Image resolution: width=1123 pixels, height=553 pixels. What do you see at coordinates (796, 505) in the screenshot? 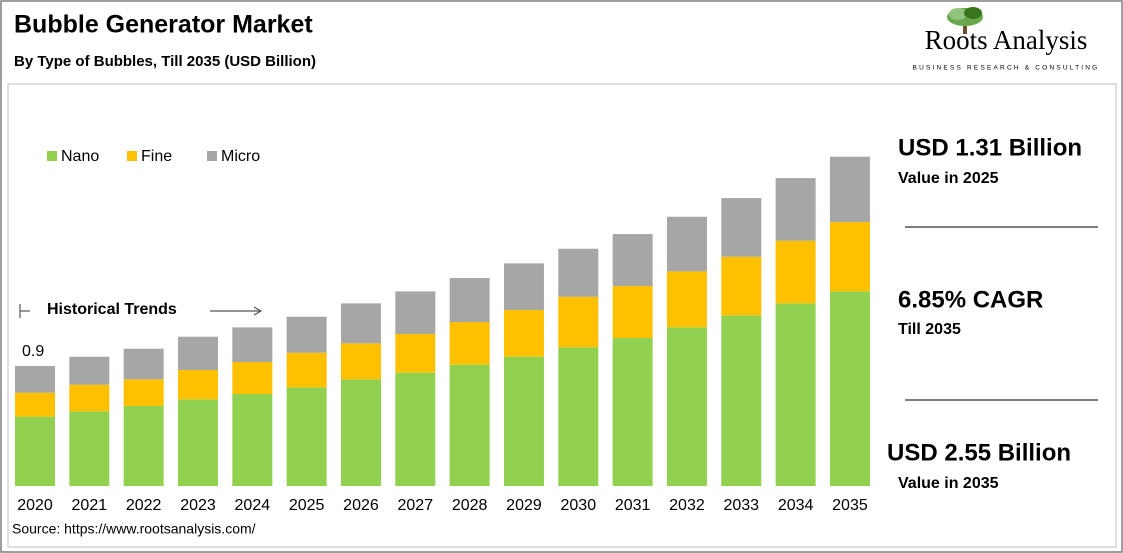
I see `x-tick-label: 2034` at bounding box center [796, 505].